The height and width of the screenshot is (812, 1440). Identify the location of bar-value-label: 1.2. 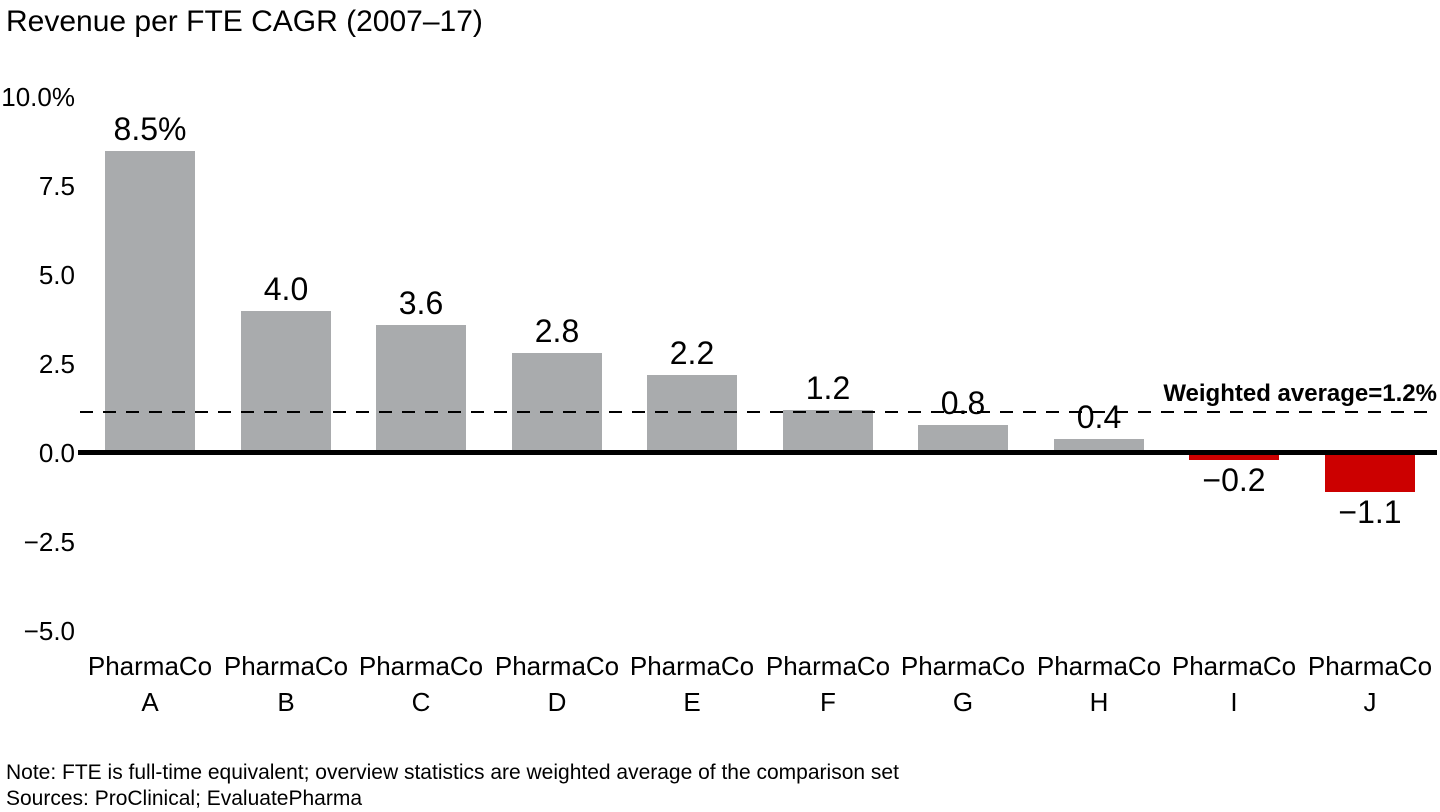
(828, 388).